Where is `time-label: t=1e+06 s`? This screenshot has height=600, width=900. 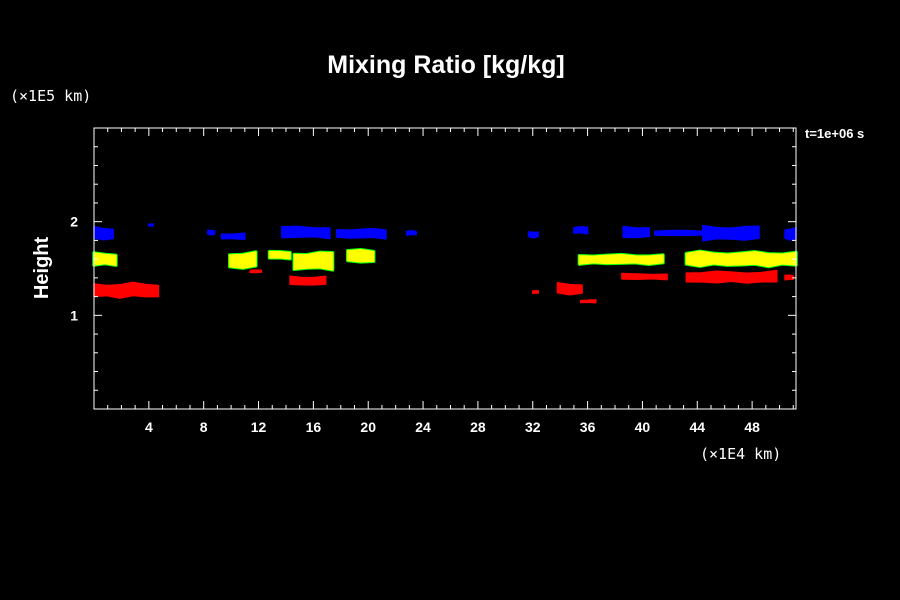 time-label: t=1e+06 s is located at coordinates (834, 133).